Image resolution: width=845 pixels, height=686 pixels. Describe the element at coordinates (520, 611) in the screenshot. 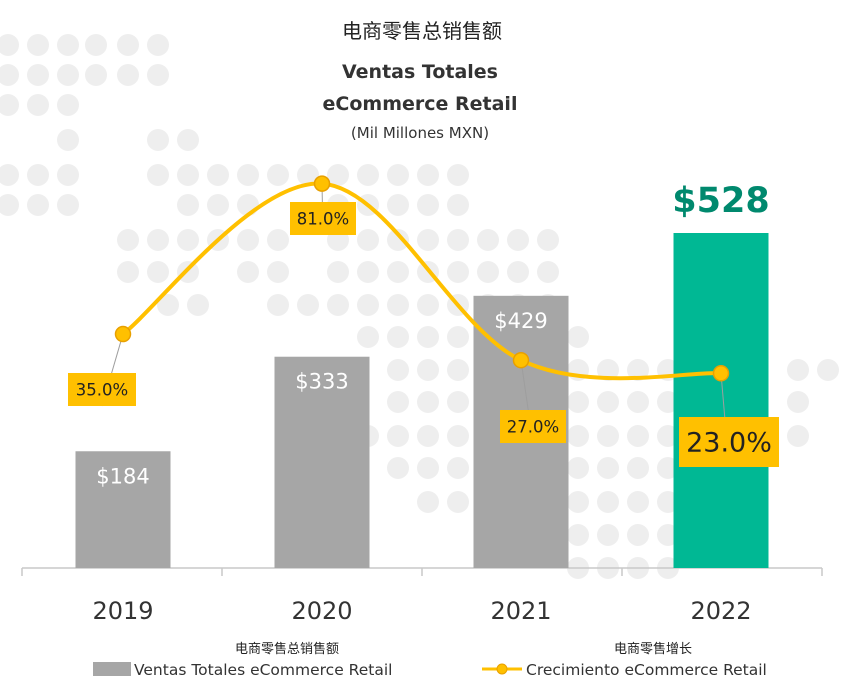

I see `x-tick-label-2021: 2021` at that location.